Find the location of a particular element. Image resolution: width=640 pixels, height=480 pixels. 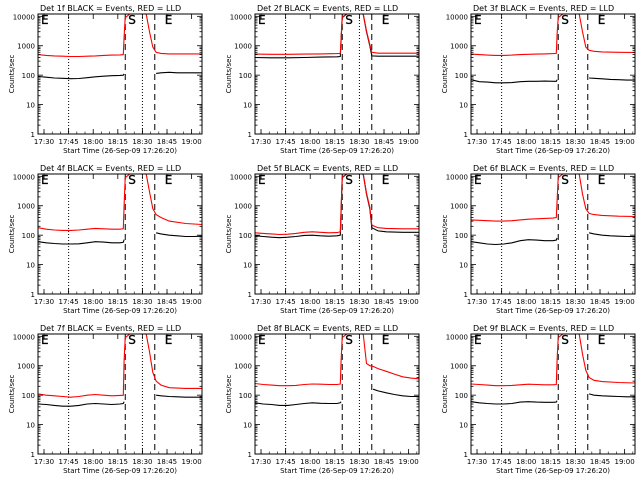

panel-title: Det 7f BLACK = Events, RED = LLD is located at coordinates (110, 328).